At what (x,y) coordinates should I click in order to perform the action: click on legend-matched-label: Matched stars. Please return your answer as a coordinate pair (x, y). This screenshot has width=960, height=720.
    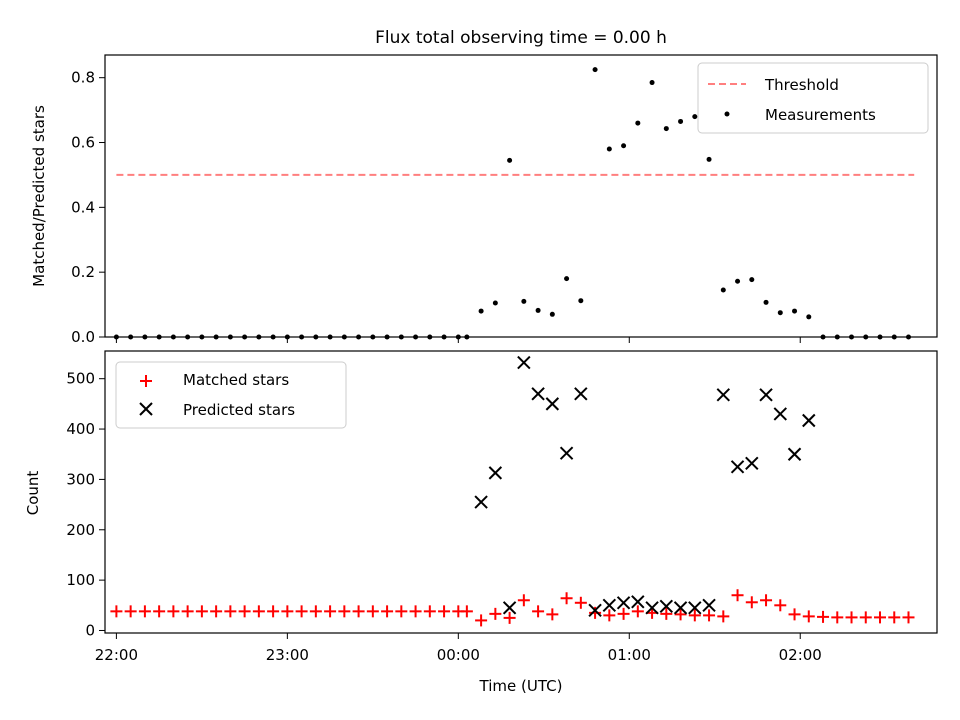
    Looking at the image, I should click on (236, 380).